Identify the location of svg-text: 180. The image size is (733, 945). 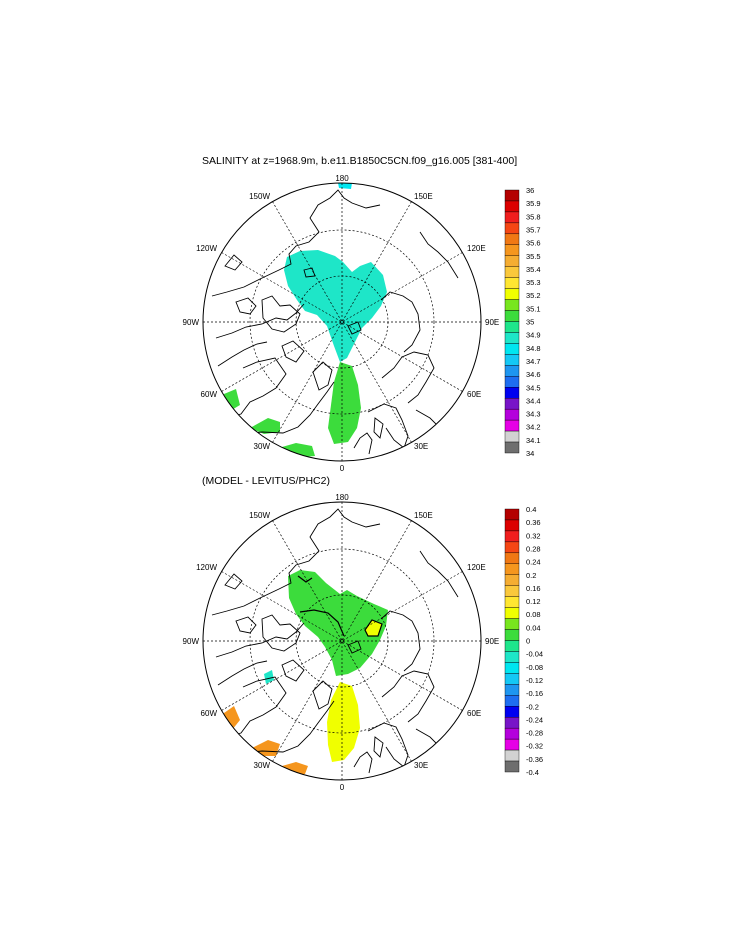
(342, 178).